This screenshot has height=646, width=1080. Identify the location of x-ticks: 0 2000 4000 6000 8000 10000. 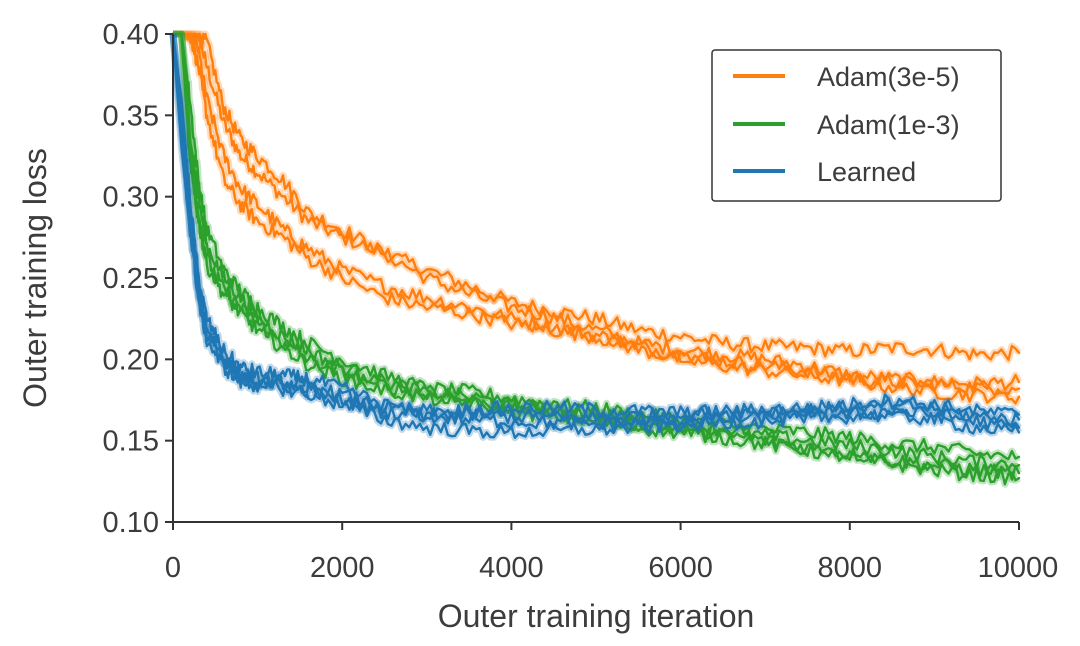
(611, 553).